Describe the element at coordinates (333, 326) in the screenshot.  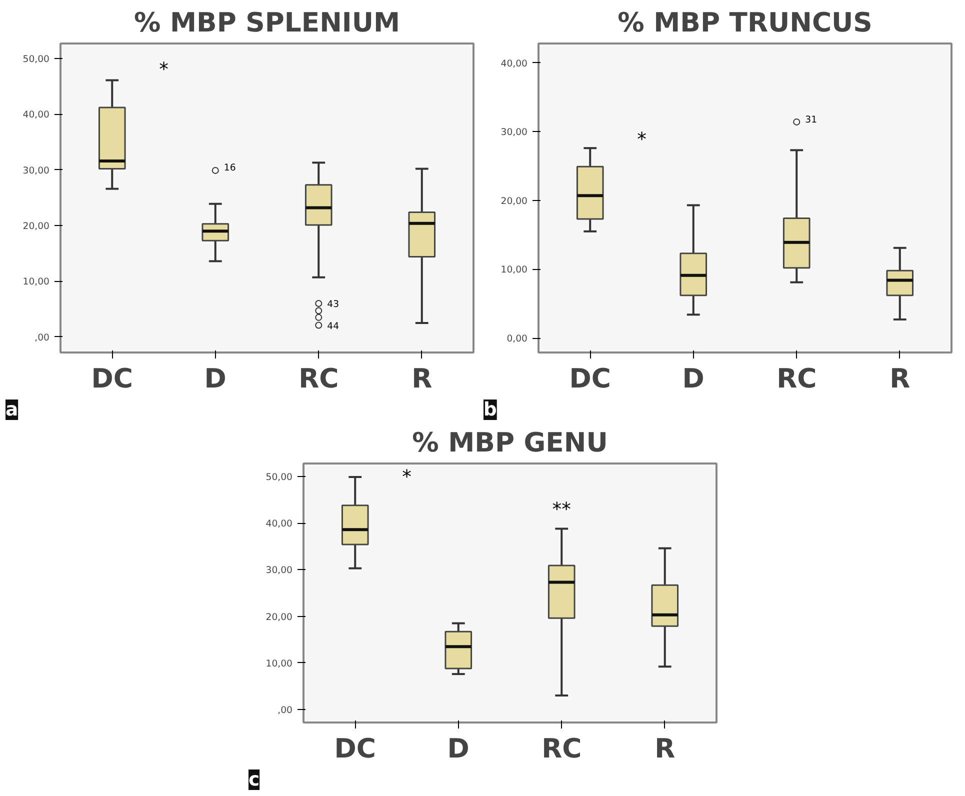
I see `annotation: 44` at that location.